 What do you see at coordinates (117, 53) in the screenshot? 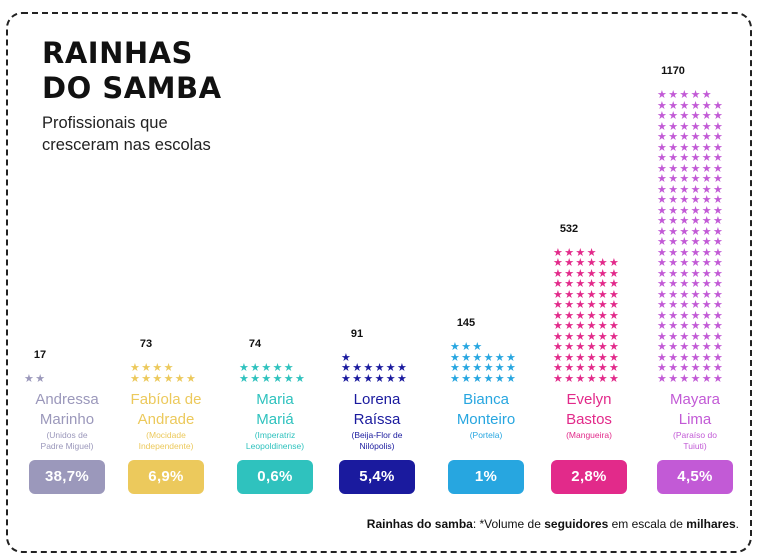
I see `chart-title-line-1: RAINHAS` at bounding box center [117, 53].